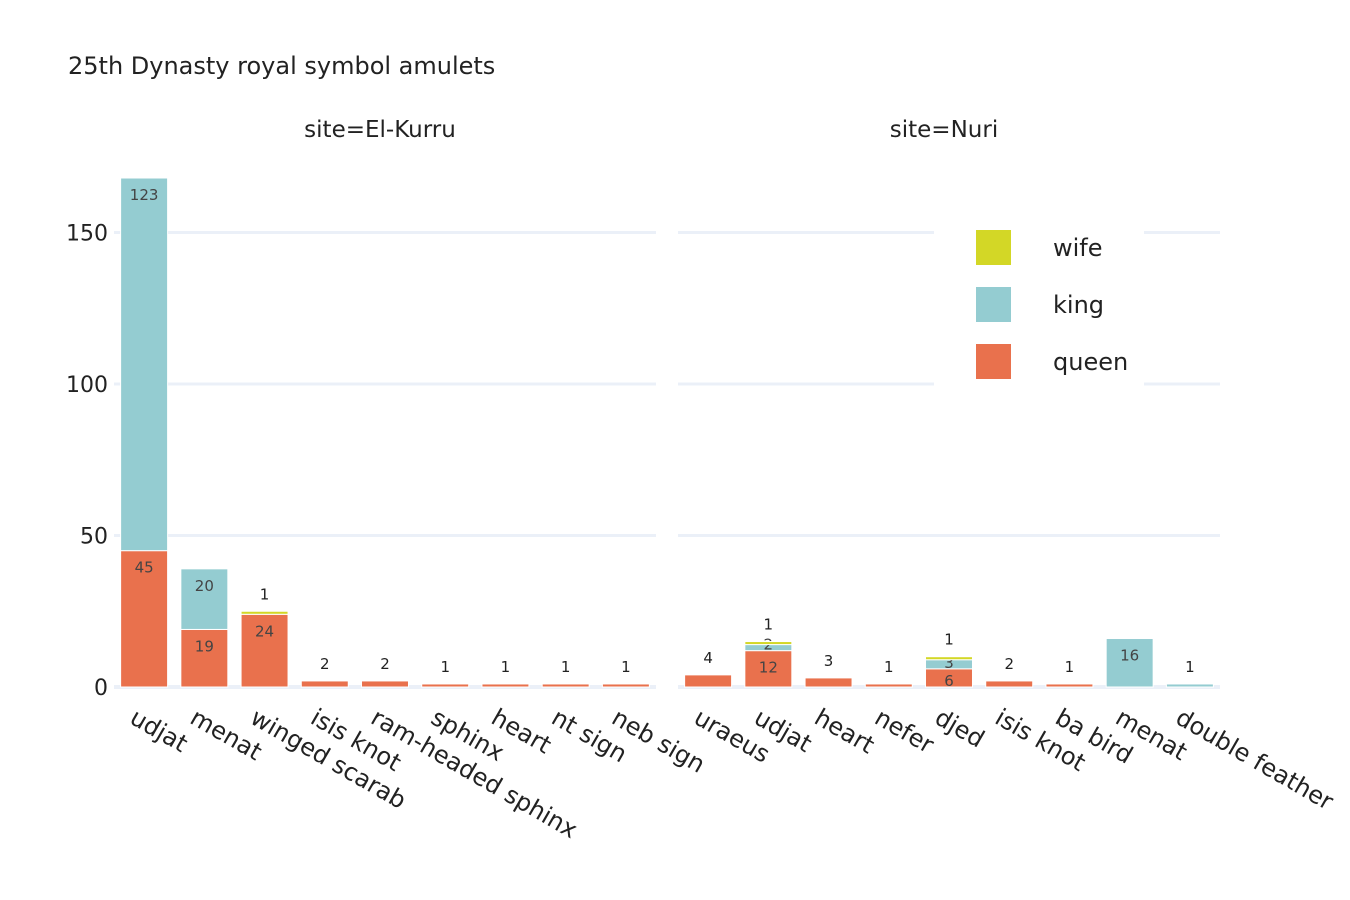  I want to click on x-tick-label: double feather, so click(1254, 759).